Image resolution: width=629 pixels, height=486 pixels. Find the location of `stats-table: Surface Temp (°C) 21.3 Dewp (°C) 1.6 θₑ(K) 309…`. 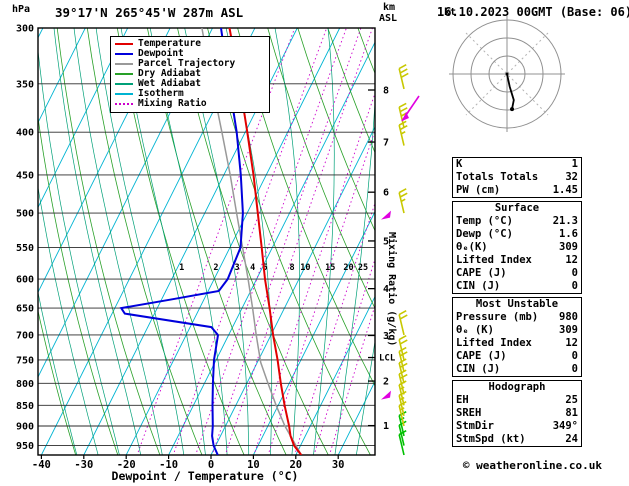

stats-table: Surface Temp (°C) 21.3 Dewp (°C) 1.6 θₑ(K) 309… is located at coordinates (517, 247).